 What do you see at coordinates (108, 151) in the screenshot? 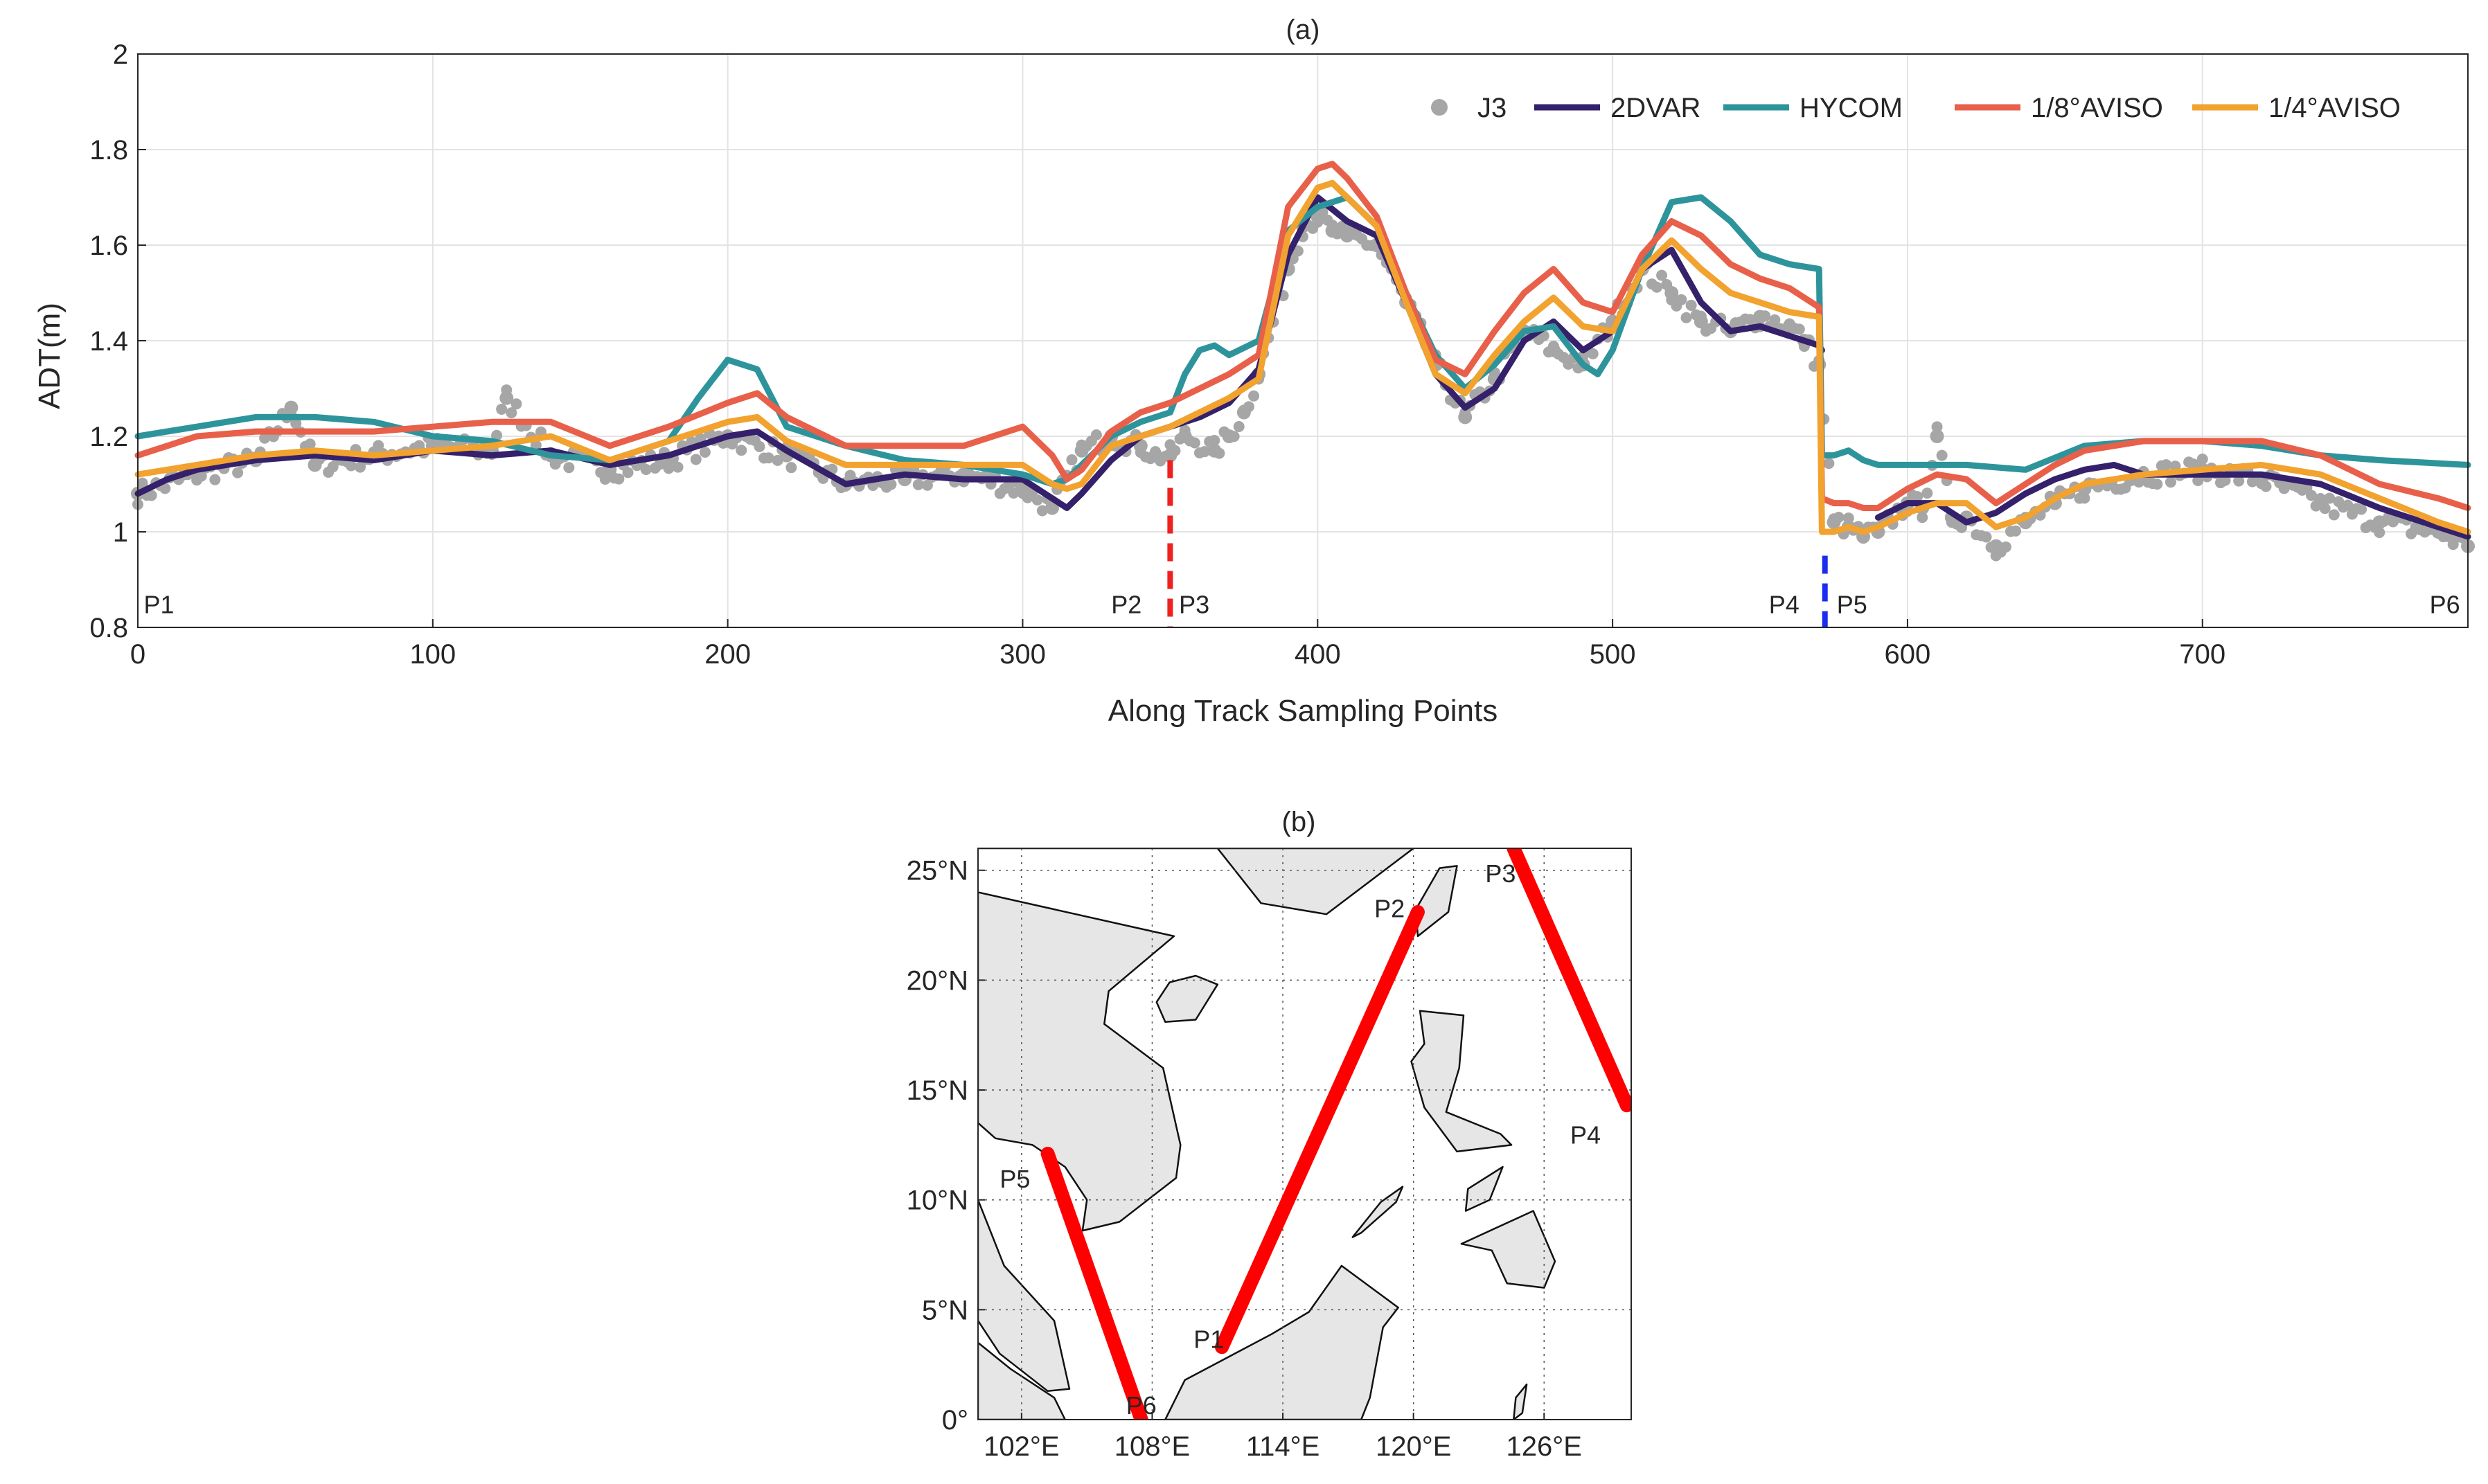
I see `y-tick-label: 1.8` at bounding box center [108, 151].